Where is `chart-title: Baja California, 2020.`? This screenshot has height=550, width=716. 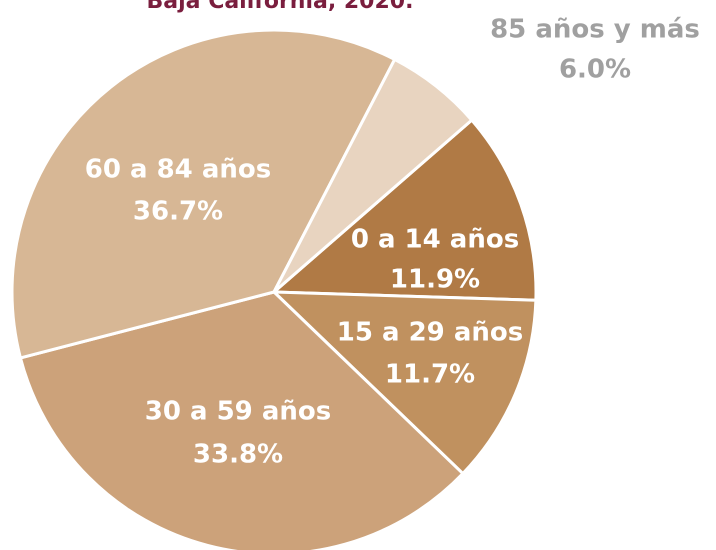
chart-title: Baja California, 2020. is located at coordinates (280, 7).